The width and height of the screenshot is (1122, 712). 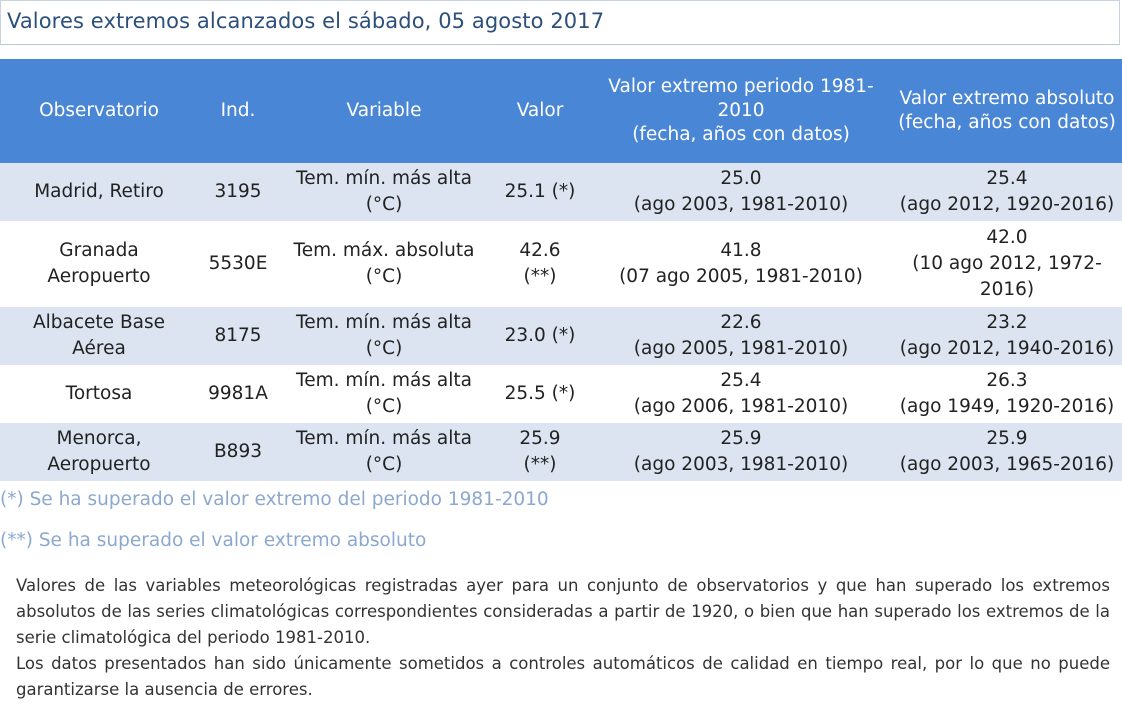 I want to click on cell-extremo-absoluto: 23.2 (ago 2012, 1940-2016), so click(x=1007, y=336).